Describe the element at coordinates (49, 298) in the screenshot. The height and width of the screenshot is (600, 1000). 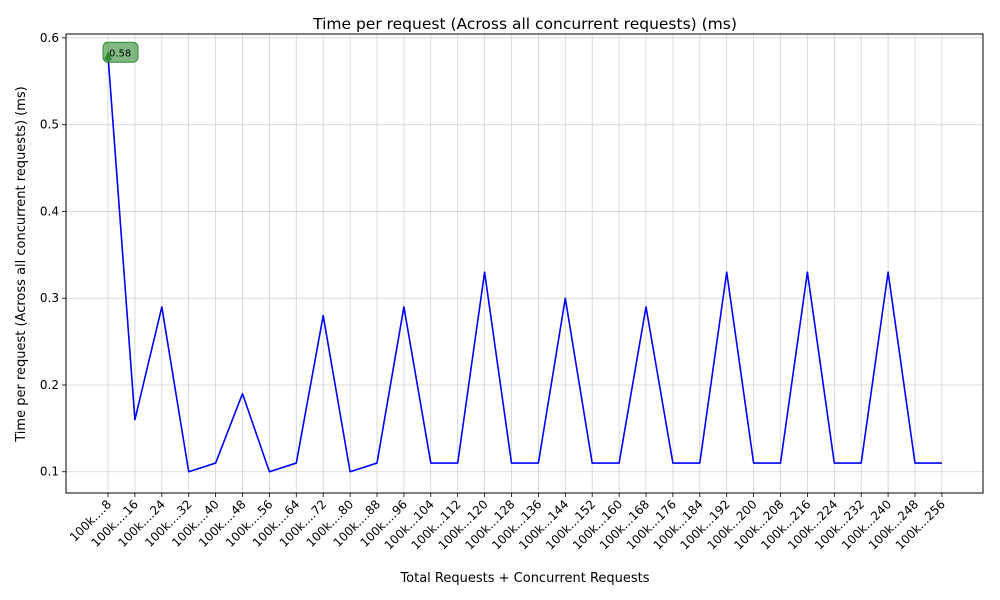
I see `y-tick-label: 0.3` at that location.